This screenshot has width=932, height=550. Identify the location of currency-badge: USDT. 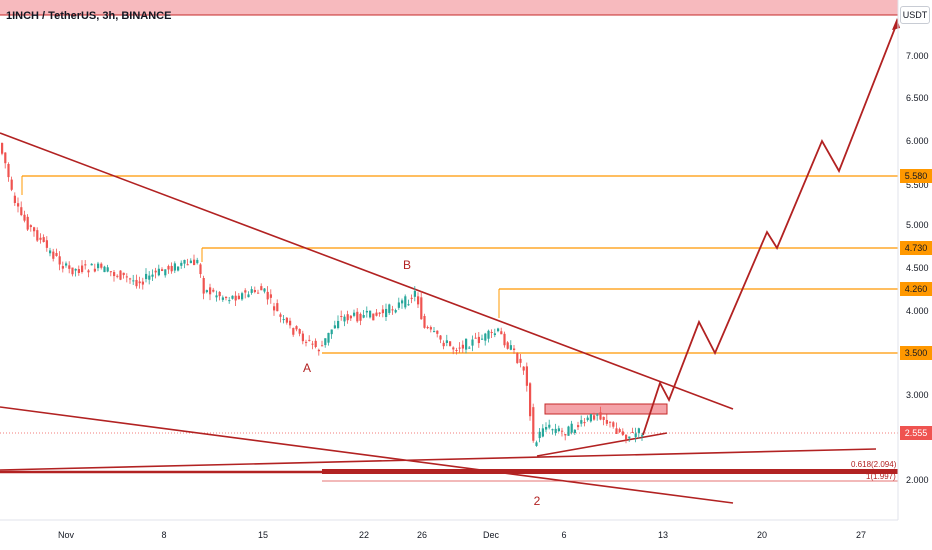
(915, 15).